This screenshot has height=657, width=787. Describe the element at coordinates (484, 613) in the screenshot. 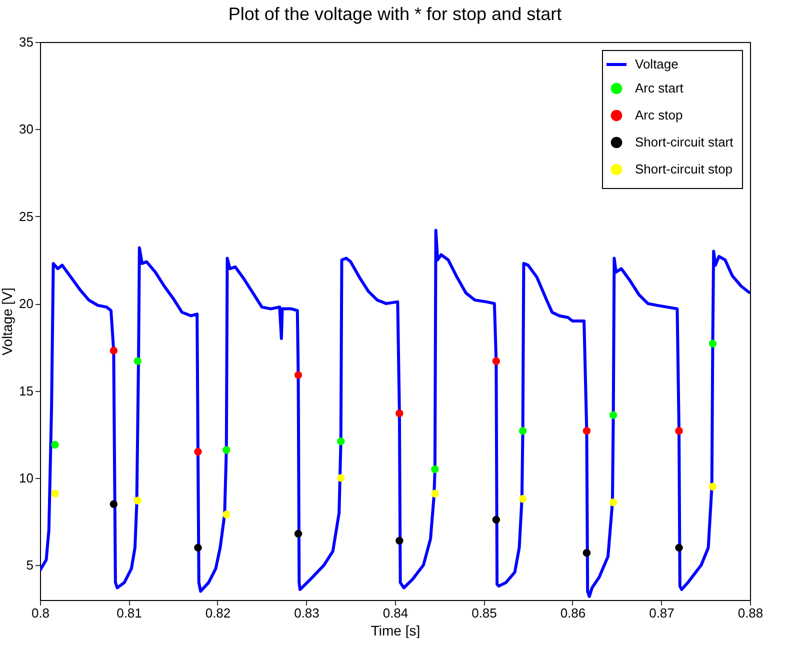

I see `x-tick-label: 0.85` at that location.